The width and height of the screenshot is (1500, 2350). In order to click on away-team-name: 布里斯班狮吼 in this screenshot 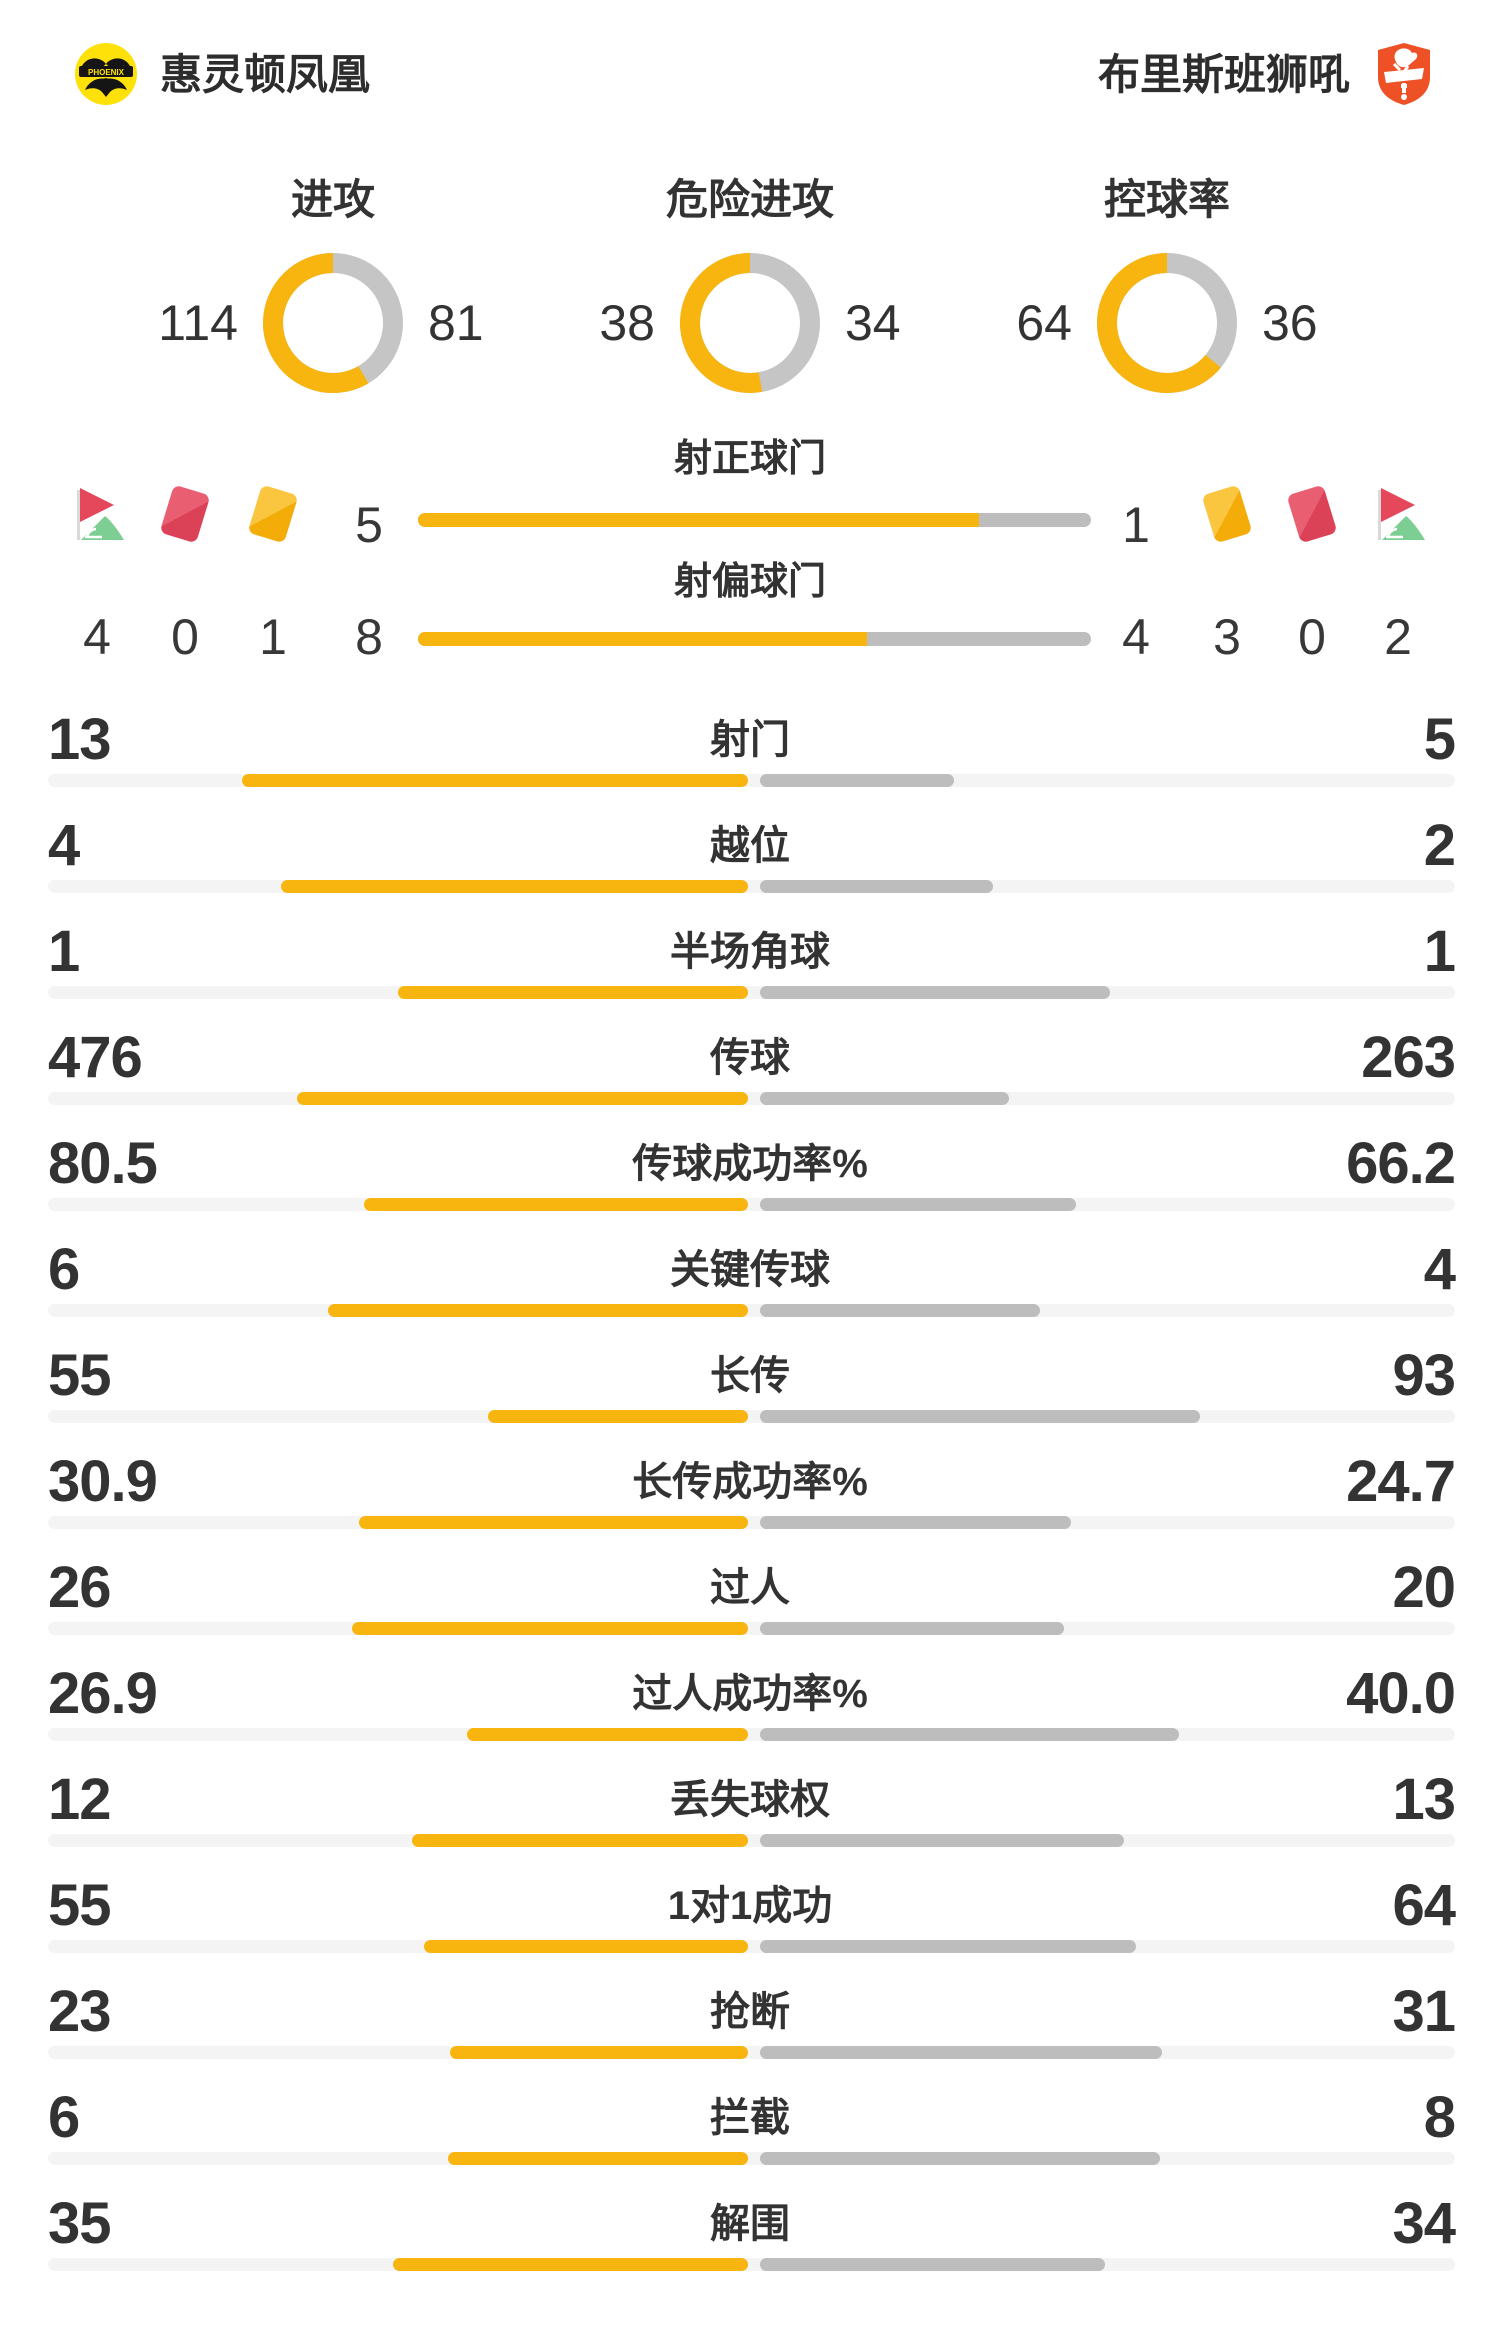, I will do `click(1223, 74)`.